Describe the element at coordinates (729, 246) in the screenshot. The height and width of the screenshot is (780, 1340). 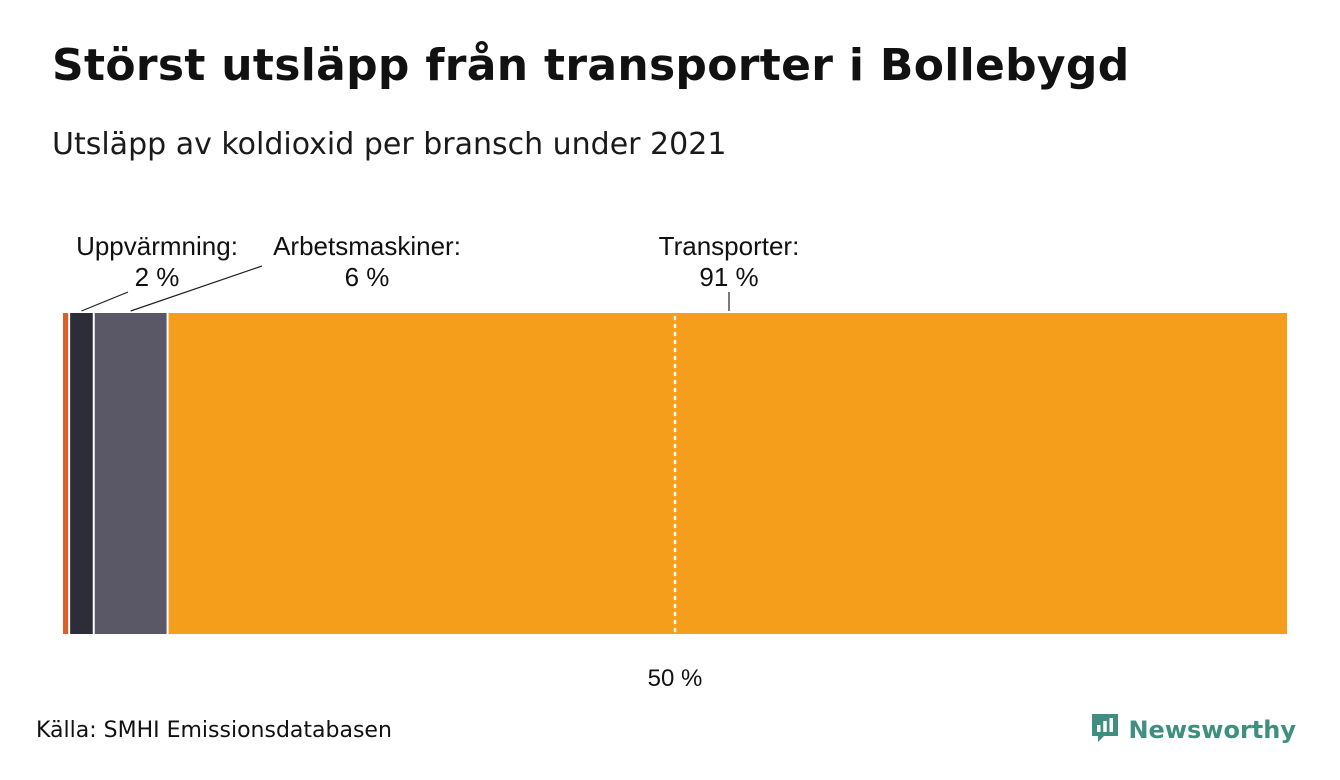
I see `segment-label-transporter: Transporter:` at that location.